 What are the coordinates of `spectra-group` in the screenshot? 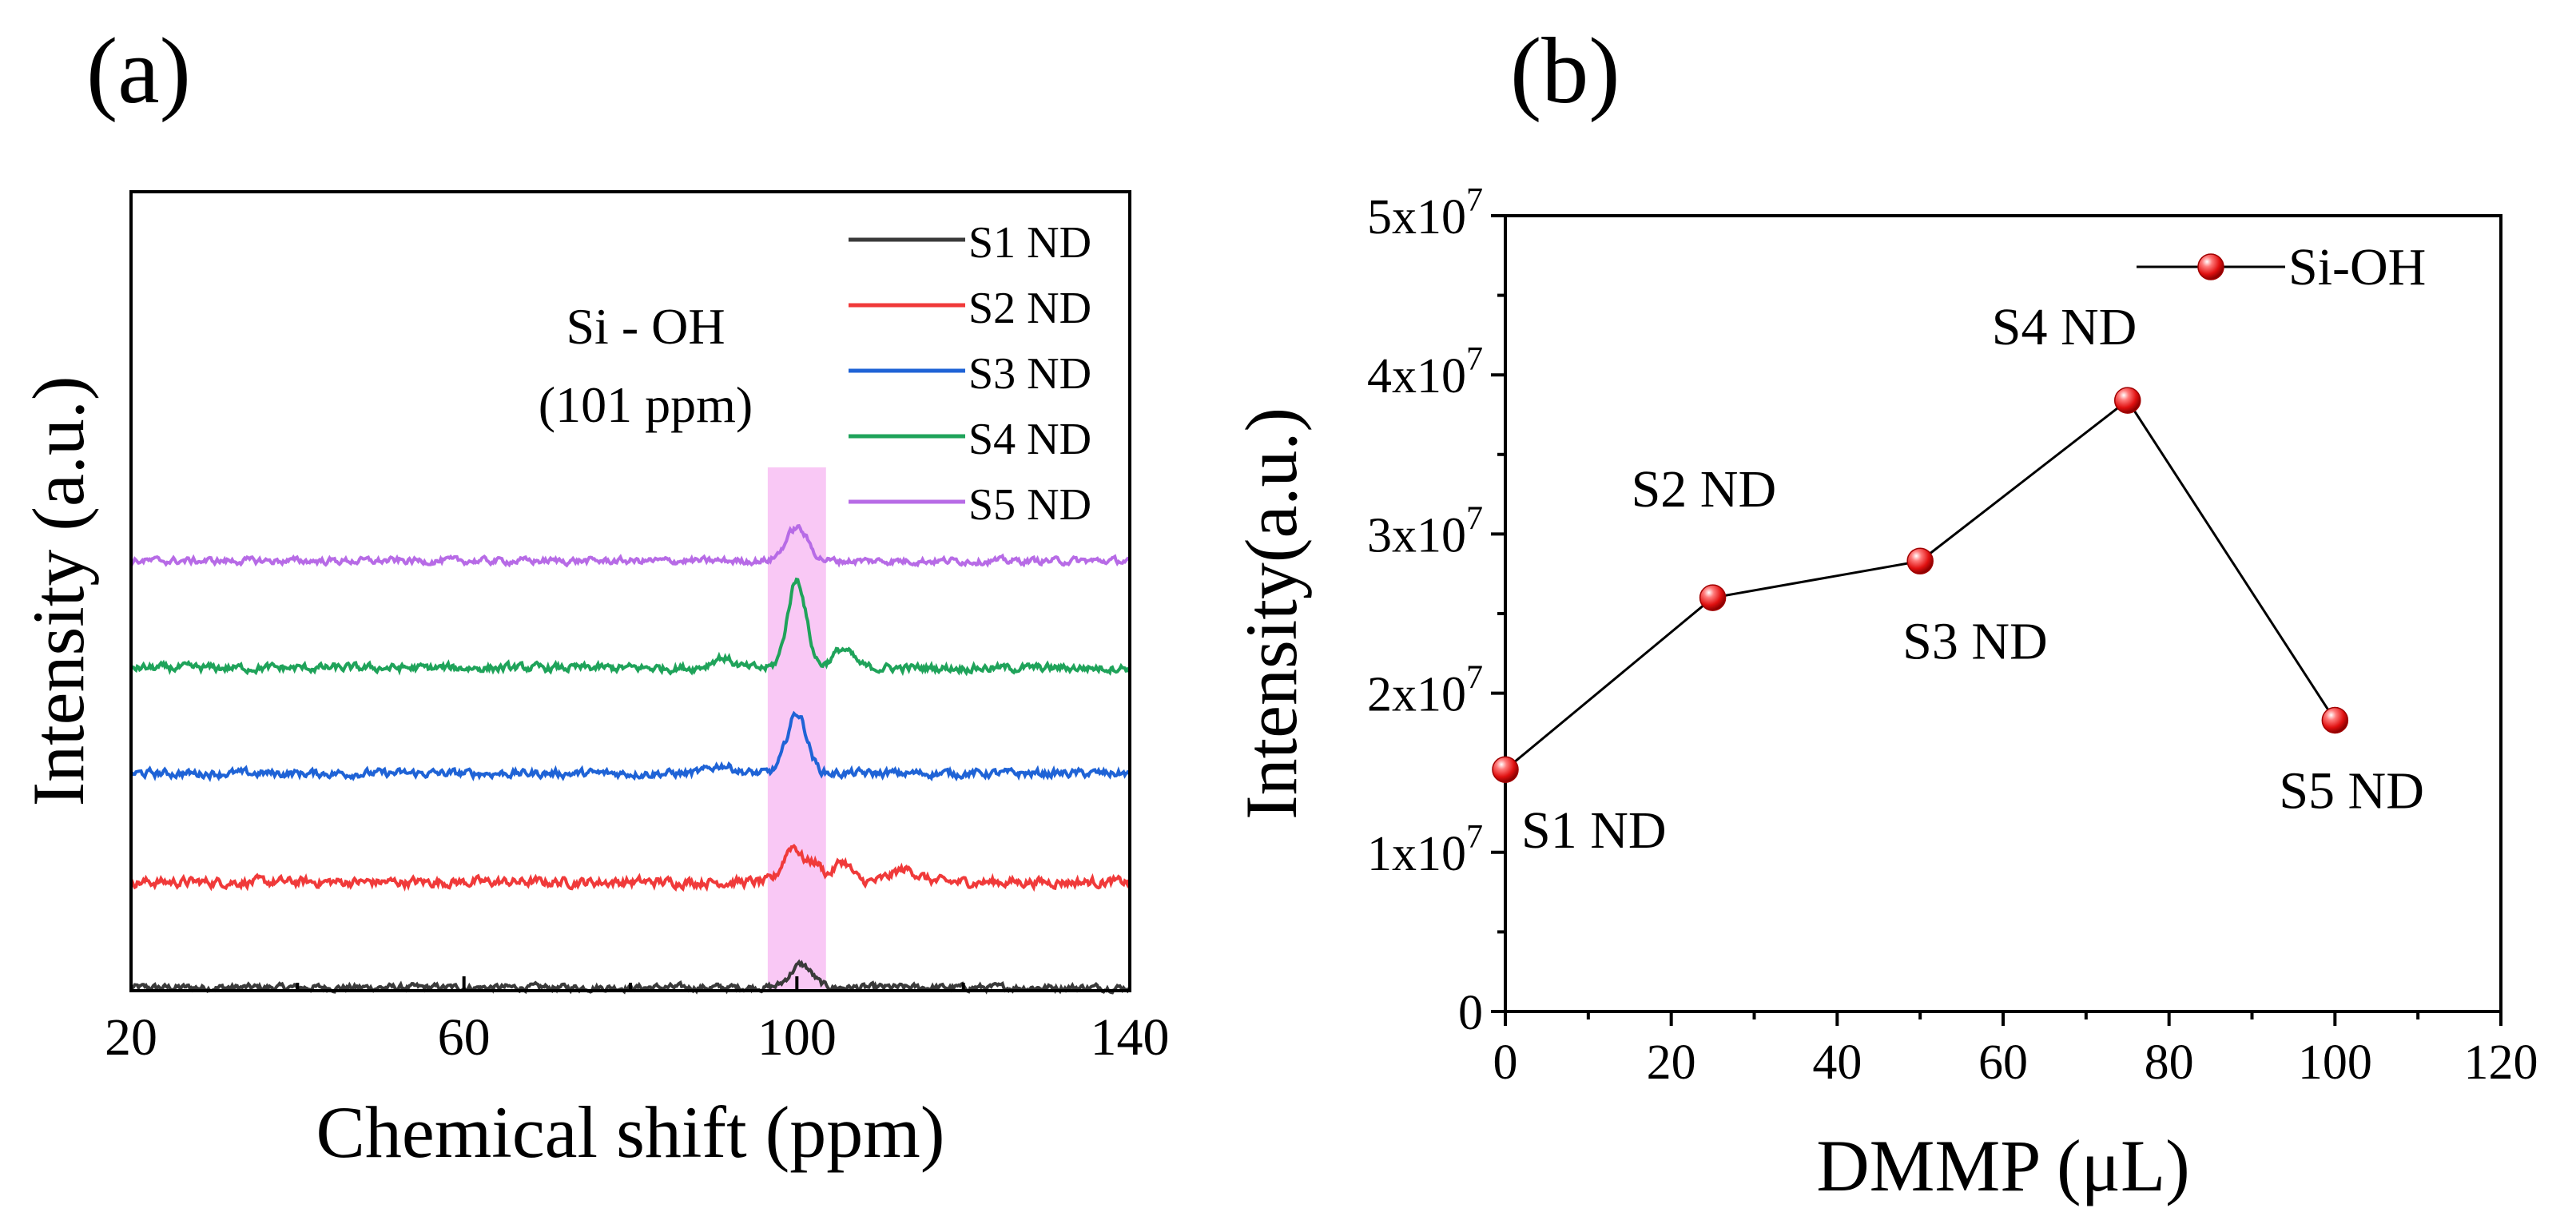 It's located at (630, 759).